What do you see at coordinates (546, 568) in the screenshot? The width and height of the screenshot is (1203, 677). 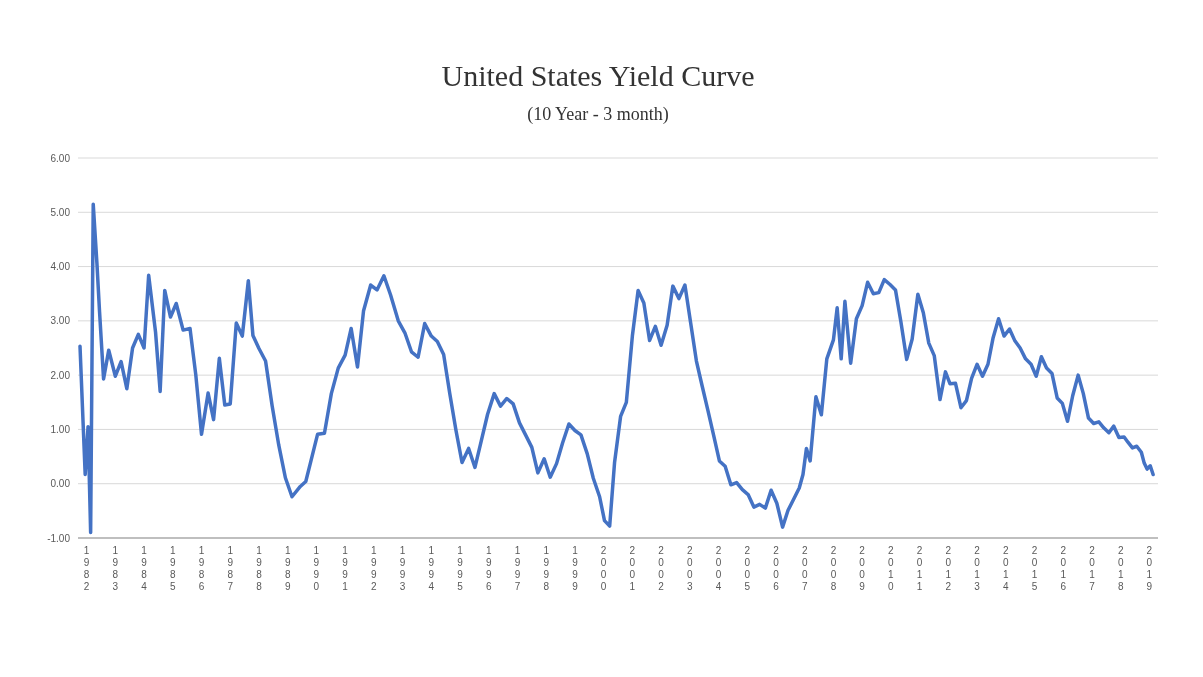 I see `x-tick-label: 1 9 9 8` at bounding box center [546, 568].